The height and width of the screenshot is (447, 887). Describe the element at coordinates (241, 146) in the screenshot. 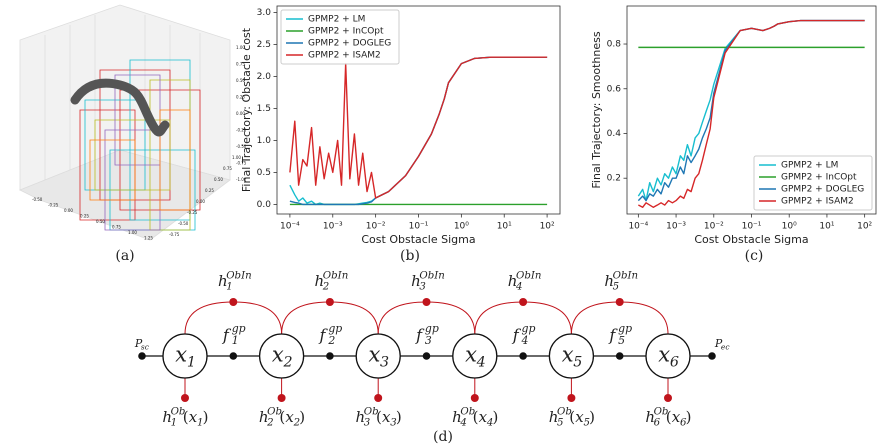

I see `z-tick-label: -0.50` at that location.